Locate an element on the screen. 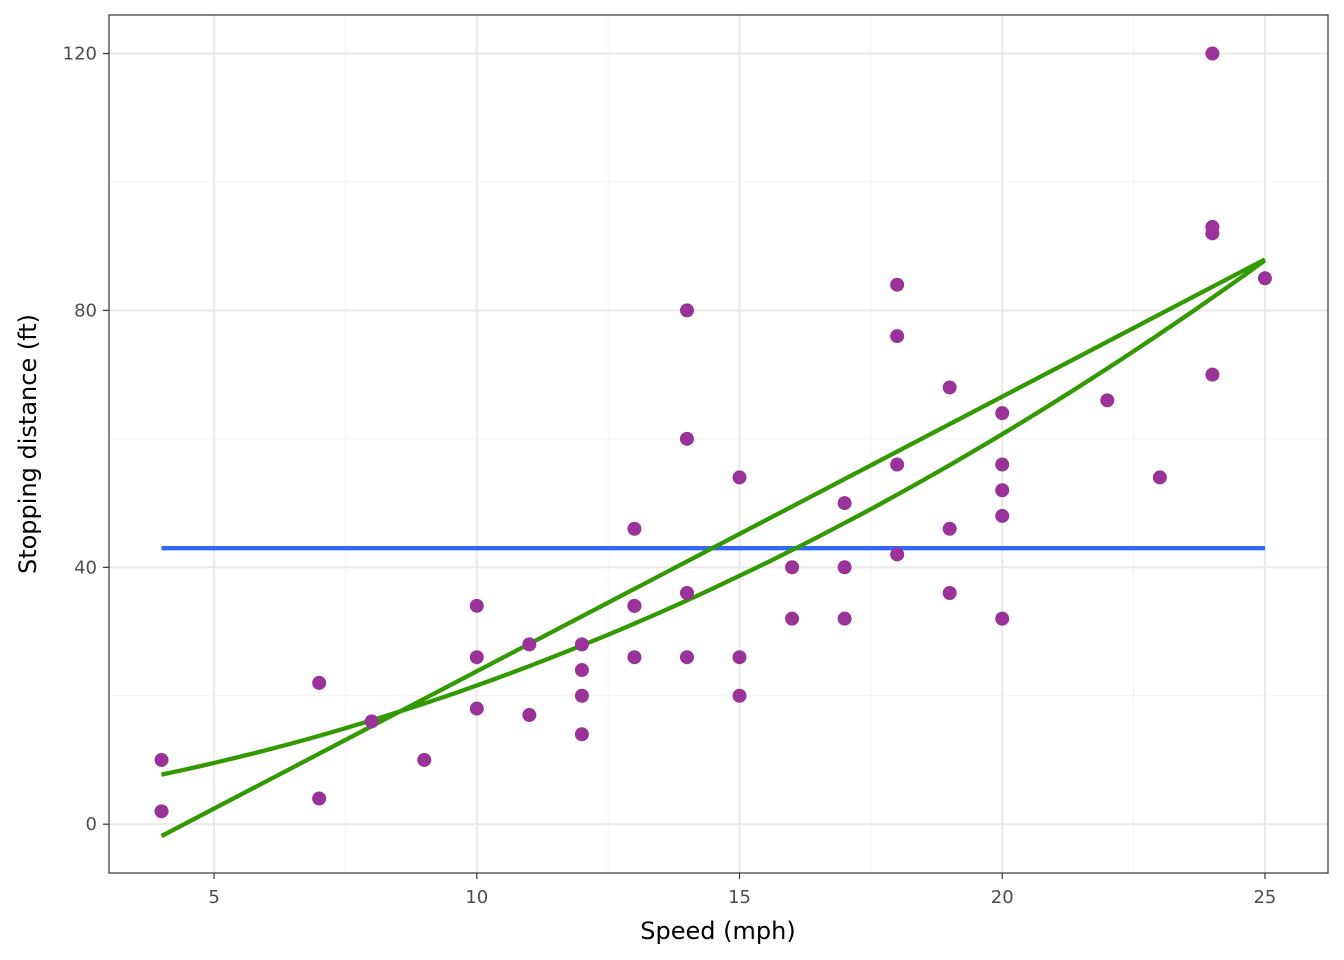 The height and width of the screenshot is (960, 1344). x-tick-label: 15 is located at coordinates (739, 897).